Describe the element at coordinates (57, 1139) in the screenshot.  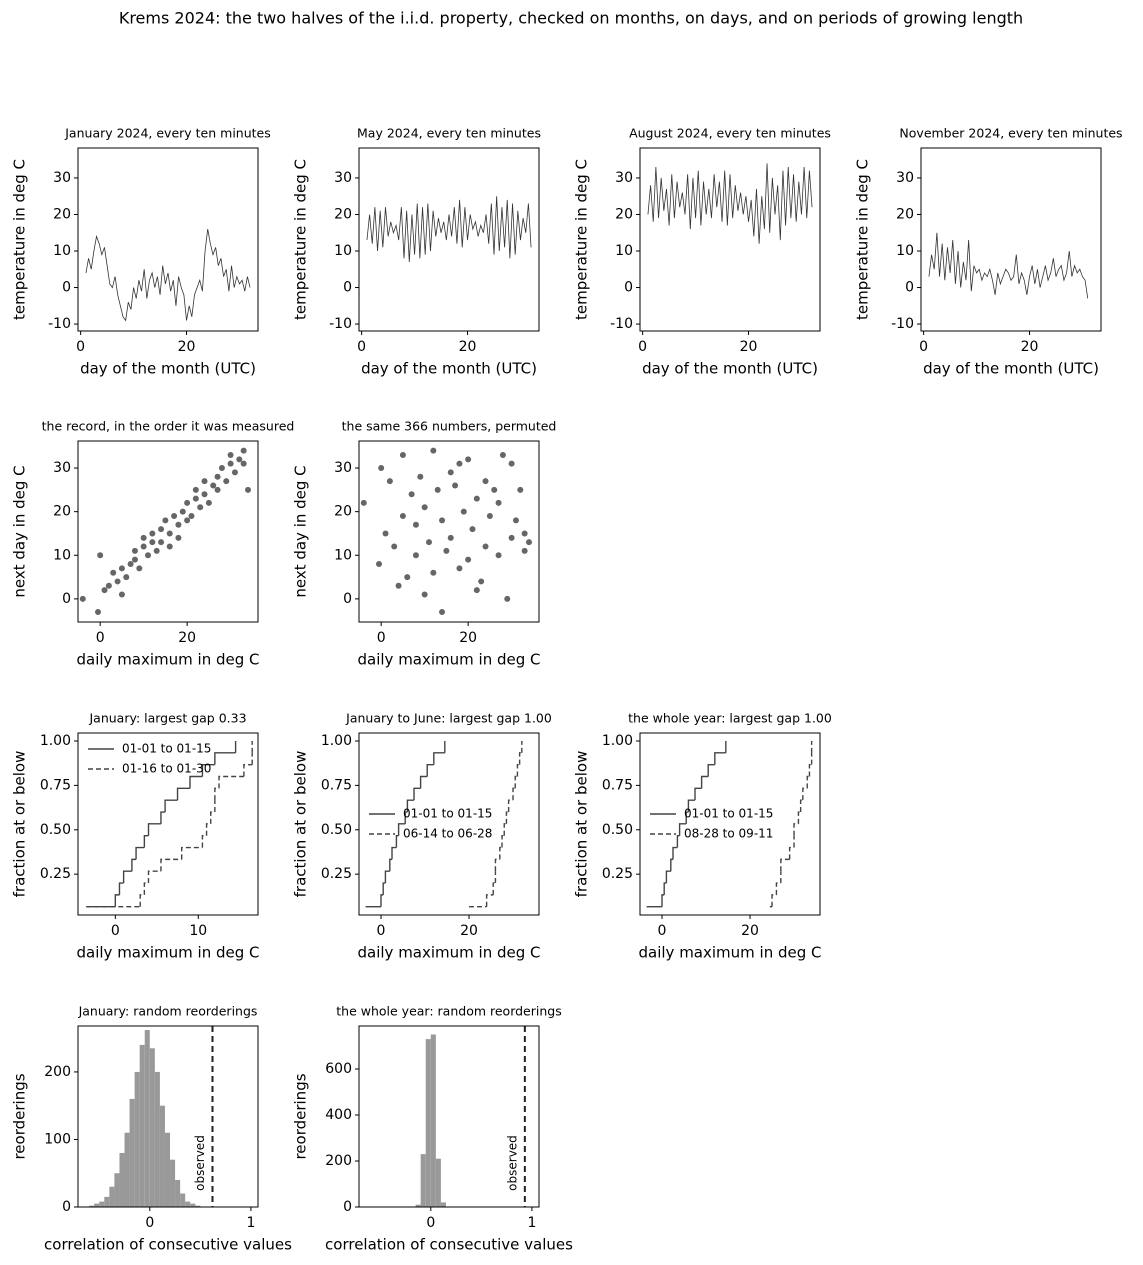
I see `y-tick-label: 100` at that location.